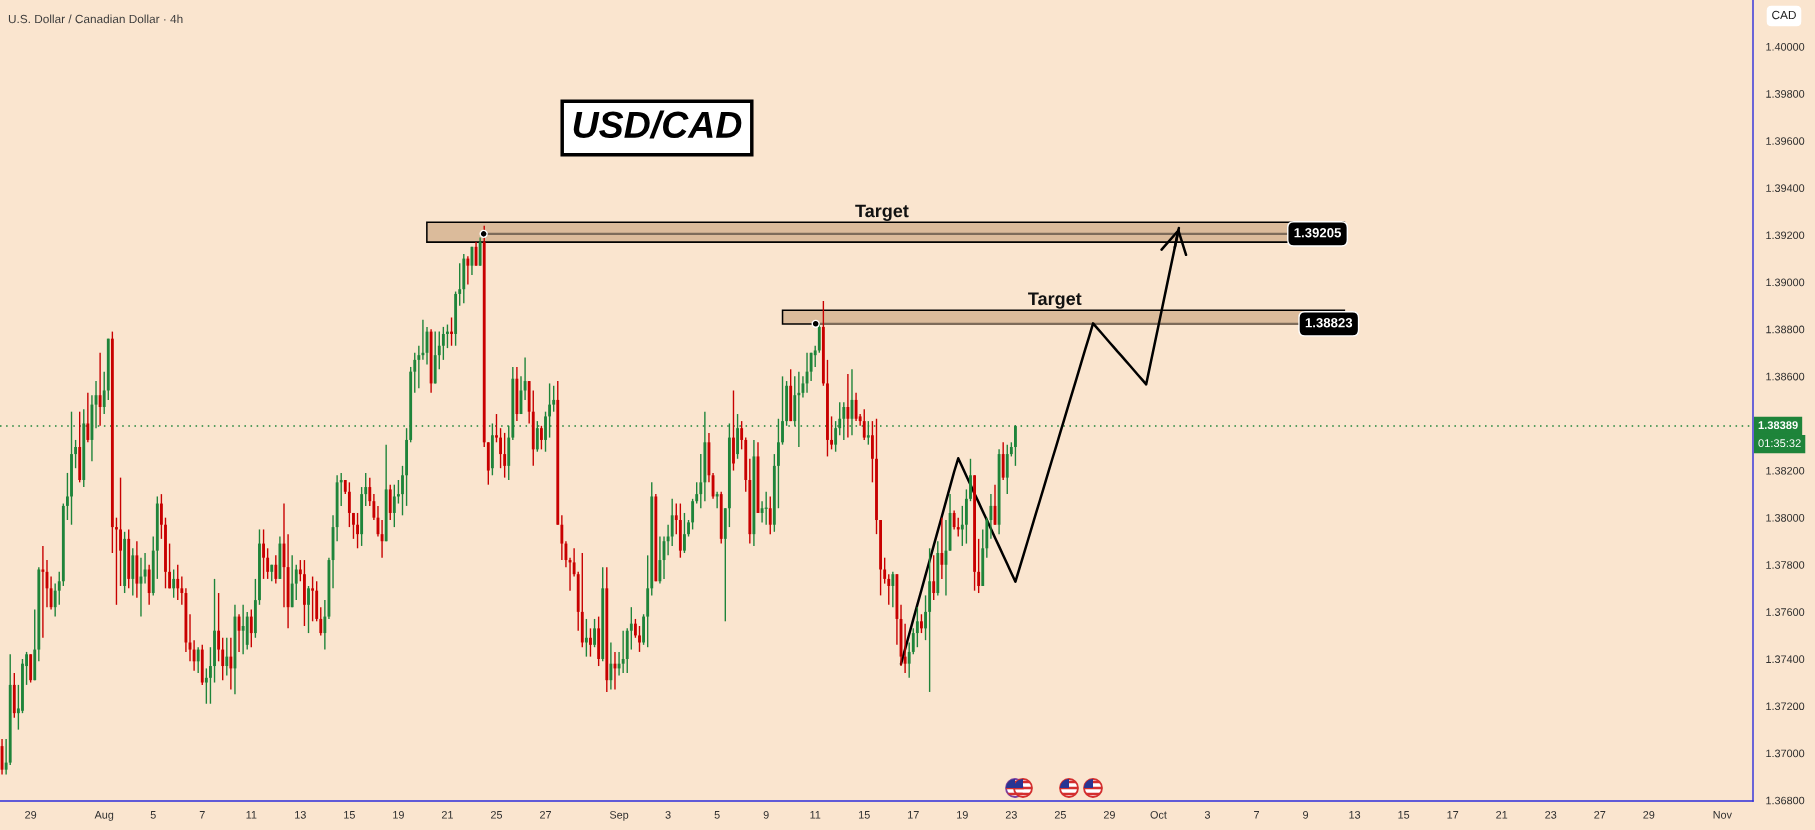  What do you see at coordinates (1785, 376) in the screenshot?
I see `y-tick-label: 1.38600` at bounding box center [1785, 376].